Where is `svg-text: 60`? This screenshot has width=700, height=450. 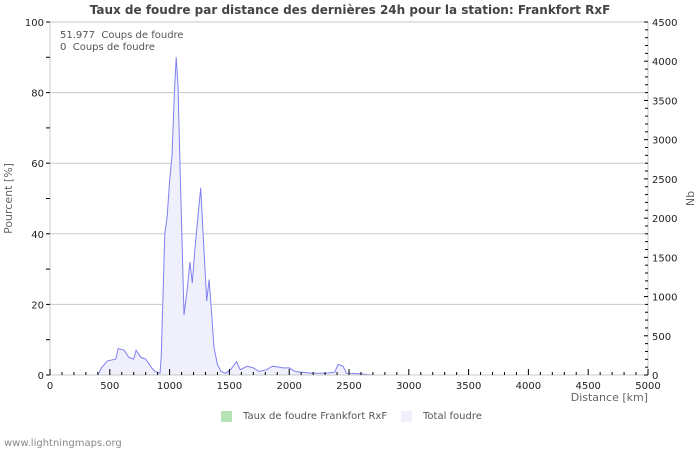
svg-text: 60 is located at coordinates (37, 164).